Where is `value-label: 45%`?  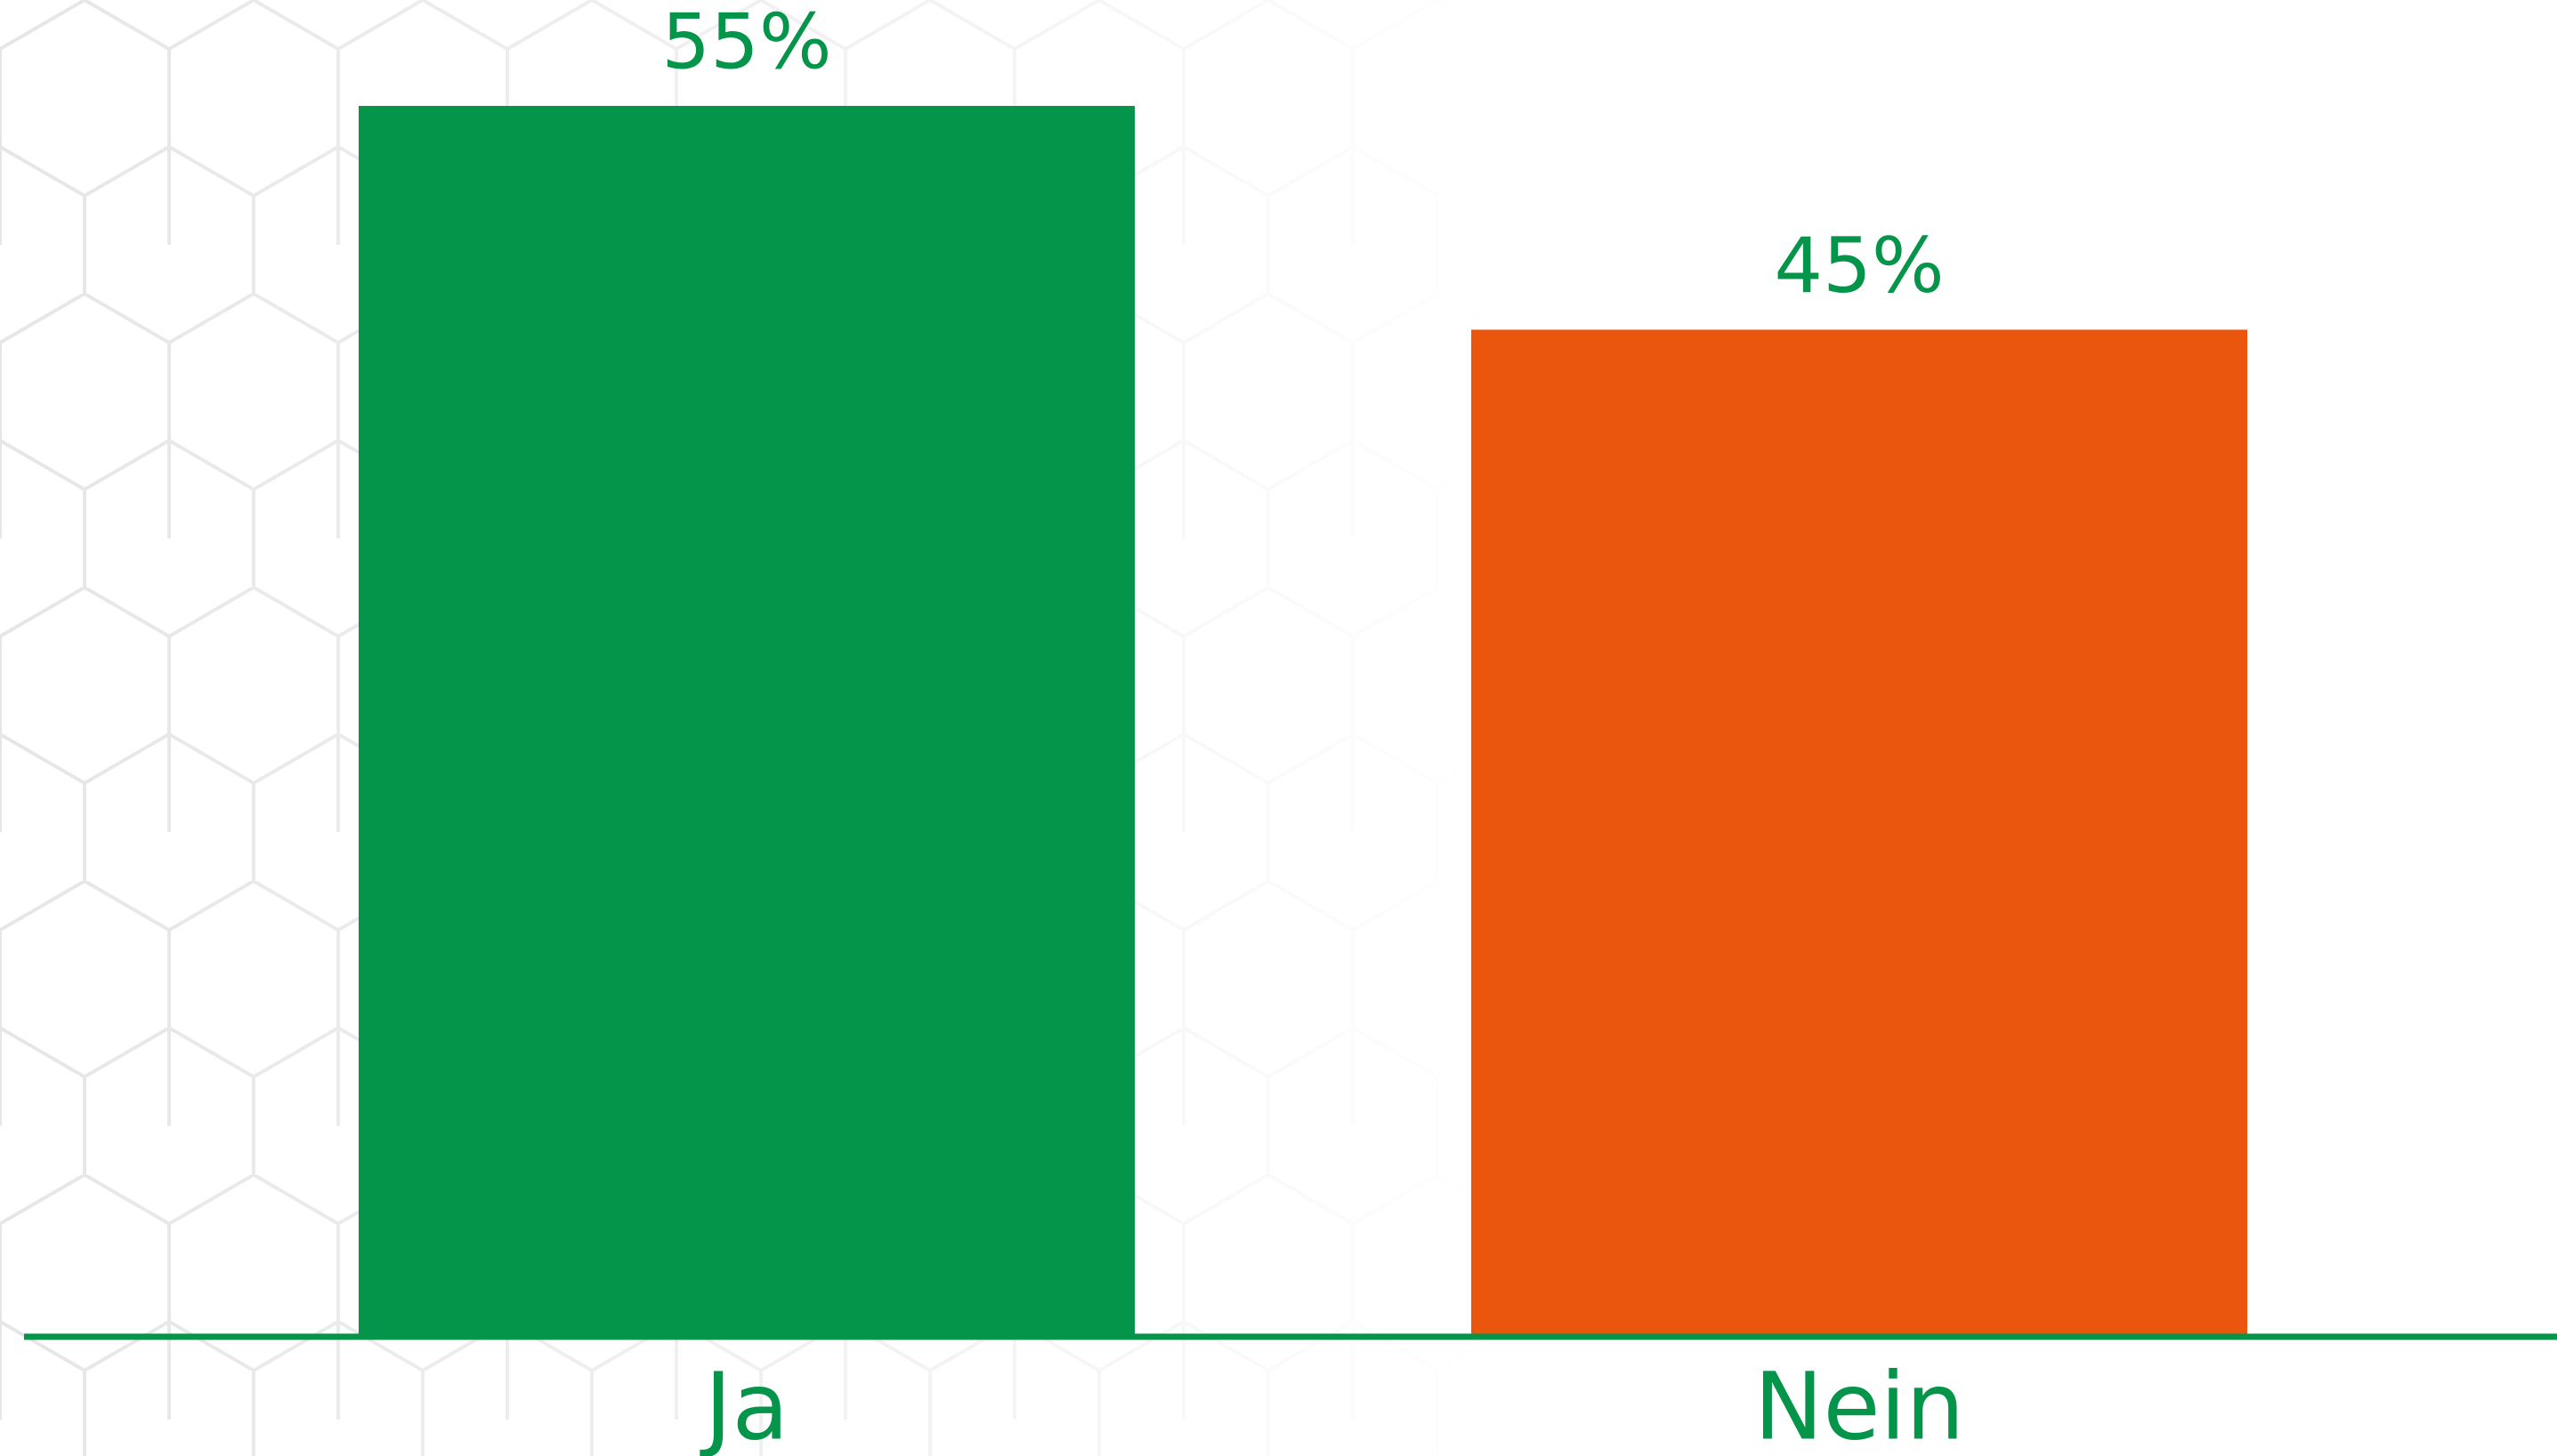 value-label: 45% is located at coordinates (1859, 266).